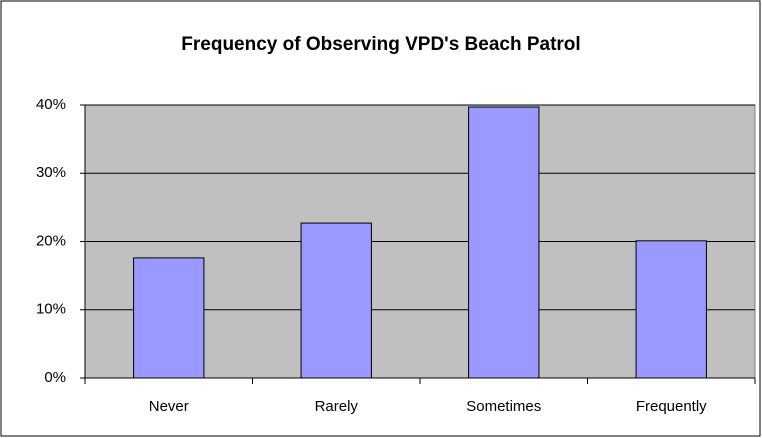  What do you see at coordinates (503, 406) in the screenshot?
I see `x-tick-label: Sometimes` at bounding box center [503, 406].